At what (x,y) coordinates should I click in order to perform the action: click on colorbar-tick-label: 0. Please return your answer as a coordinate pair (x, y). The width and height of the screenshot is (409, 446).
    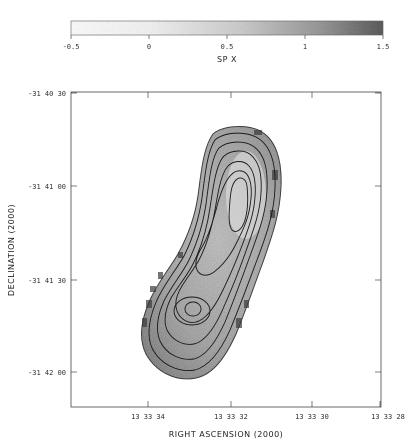
    Looking at the image, I should click on (149, 47).